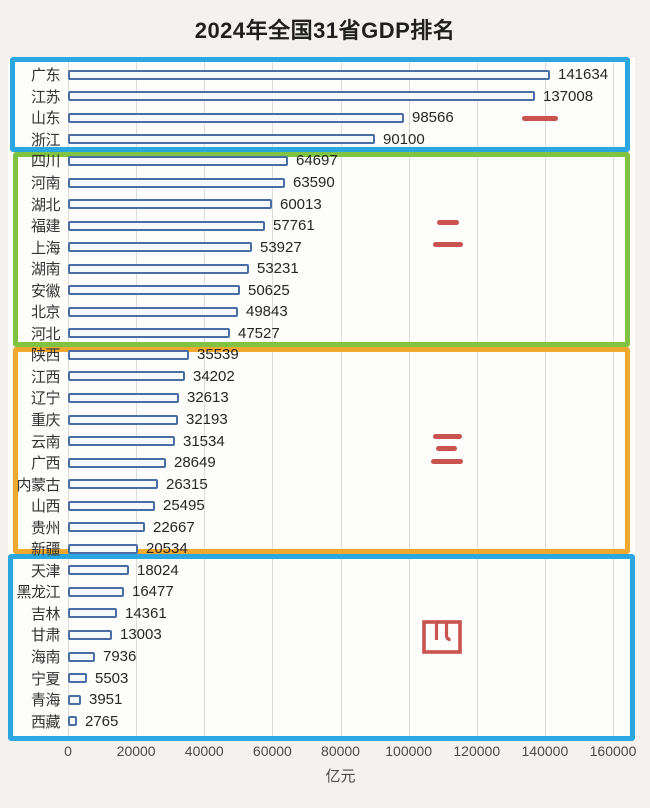  What do you see at coordinates (153, 592) in the screenshot?
I see `value-label: 16477` at bounding box center [153, 592].